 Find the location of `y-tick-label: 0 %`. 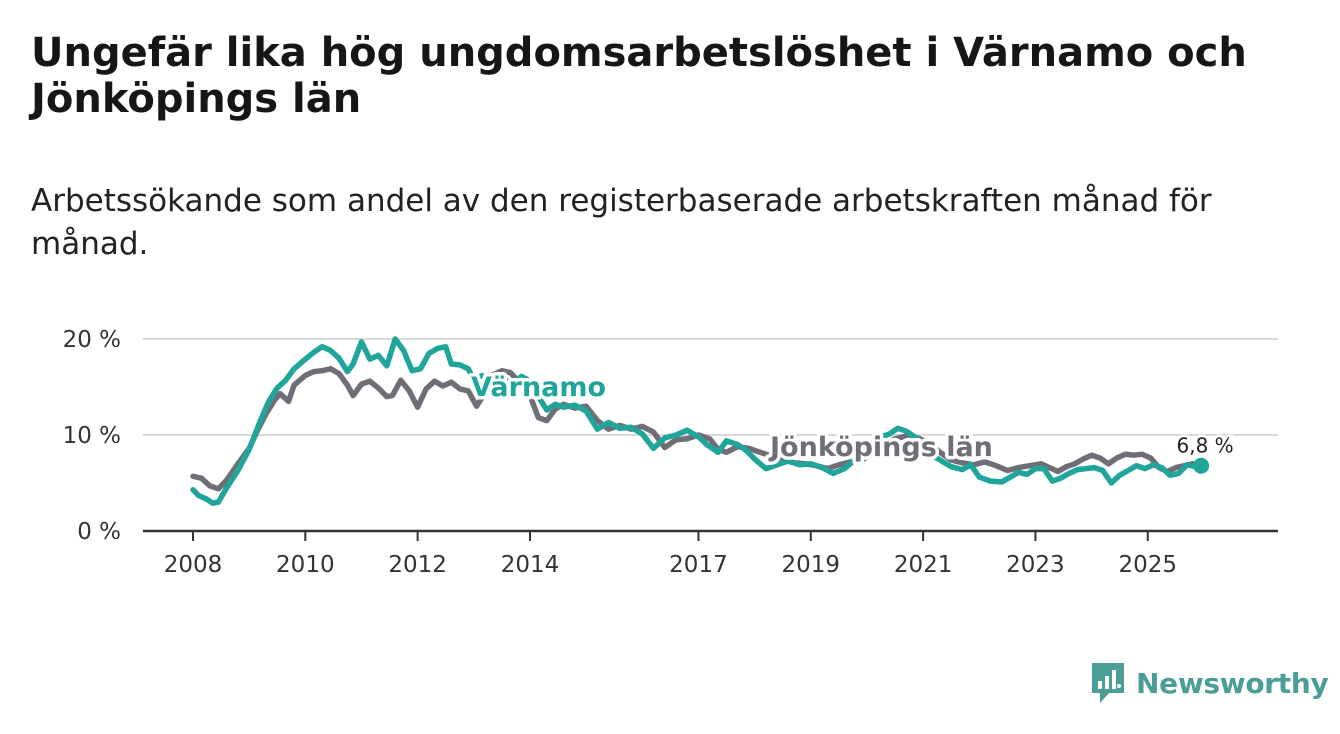

y-tick-label: 0 % is located at coordinates (99, 532).